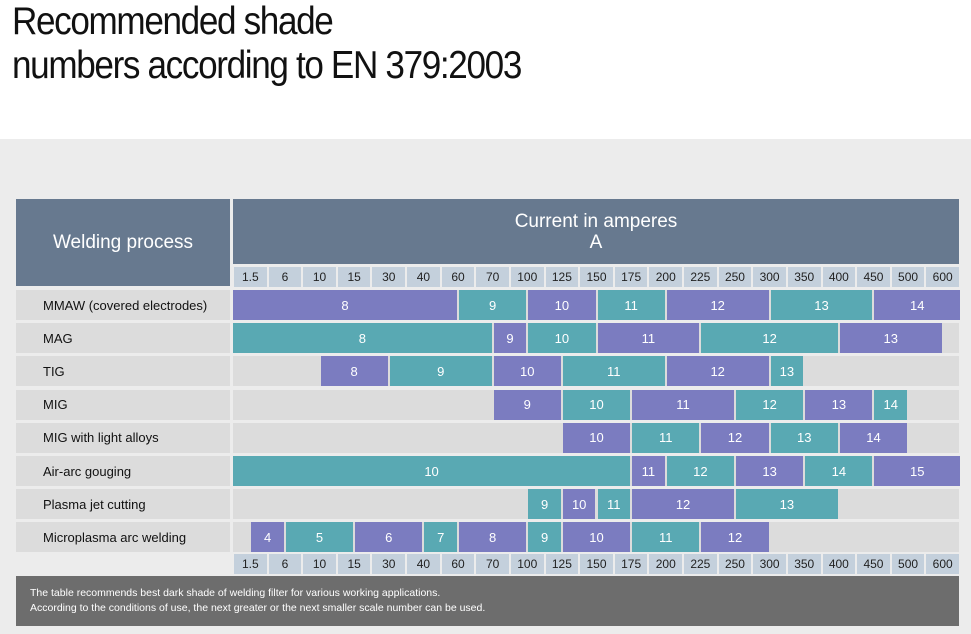 This screenshot has width=971, height=634. I want to click on page-title-line1: Recommended shade, so click(173, 21).